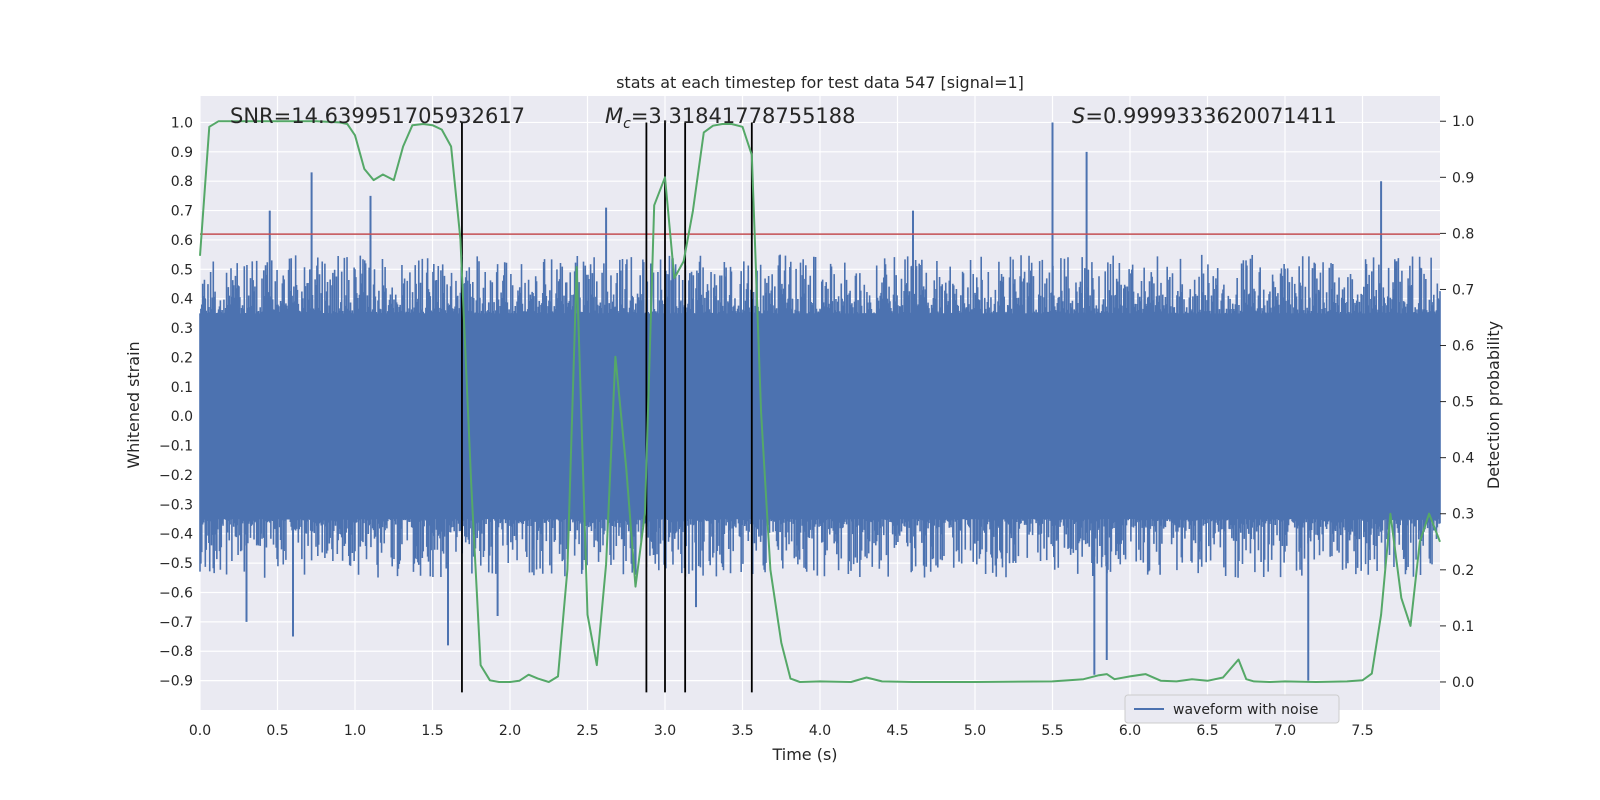  I want to click on y-left-tick-label: 0.9, so click(182, 153).